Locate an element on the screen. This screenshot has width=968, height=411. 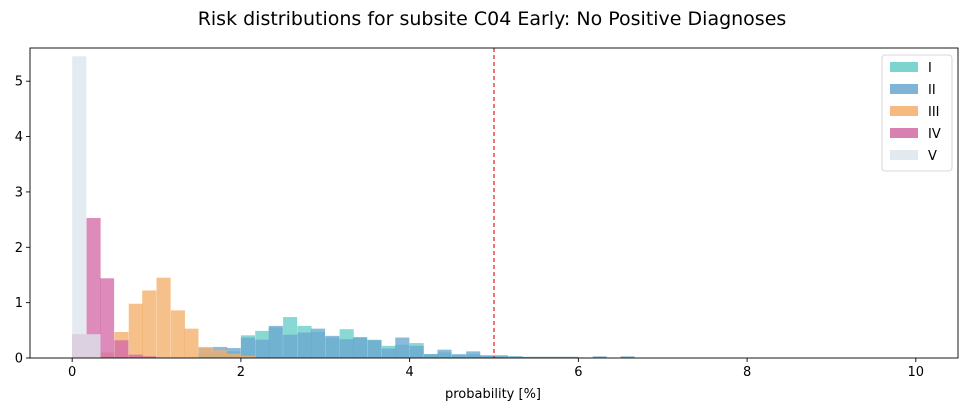
y-tick-label-1: 1 is located at coordinates (19, 303).